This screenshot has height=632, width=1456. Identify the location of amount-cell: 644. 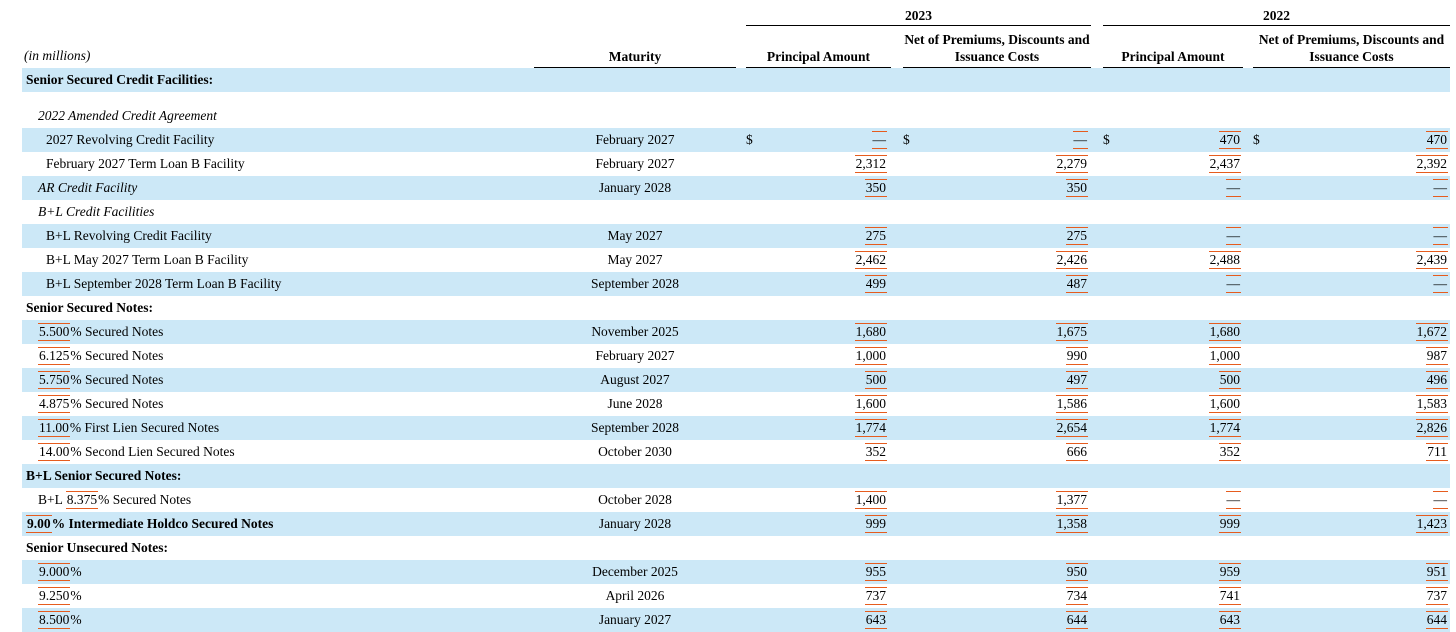
(991, 620).